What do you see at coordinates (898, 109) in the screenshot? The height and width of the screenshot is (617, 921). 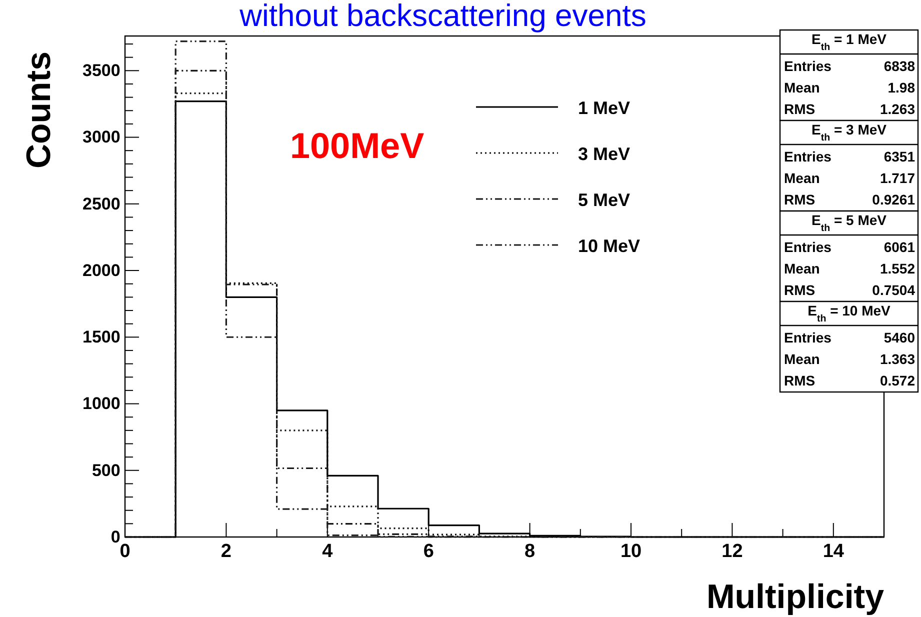 I see `annotation: 1.263` at bounding box center [898, 109].